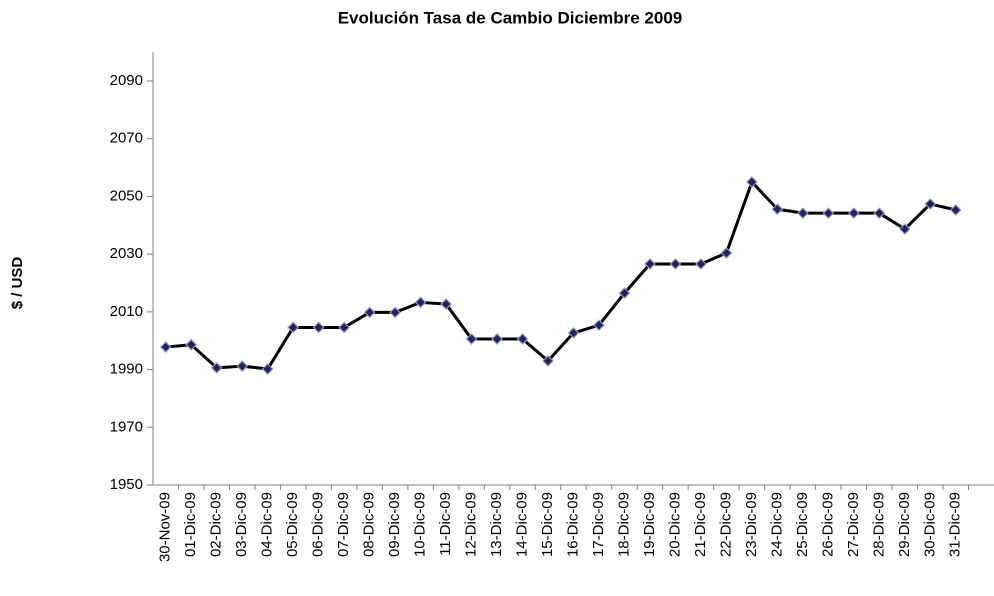  Describe the element at coordinates (126, 369) in the screenshot. I see `y-tick-label: 1990` at that location.